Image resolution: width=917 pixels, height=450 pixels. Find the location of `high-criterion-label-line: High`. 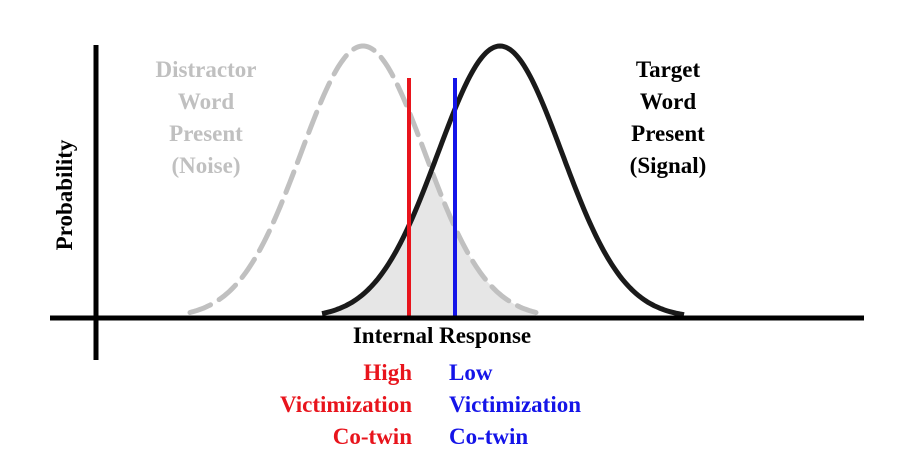

high-criterion-label-line: High is located at coordinates (387, 372).